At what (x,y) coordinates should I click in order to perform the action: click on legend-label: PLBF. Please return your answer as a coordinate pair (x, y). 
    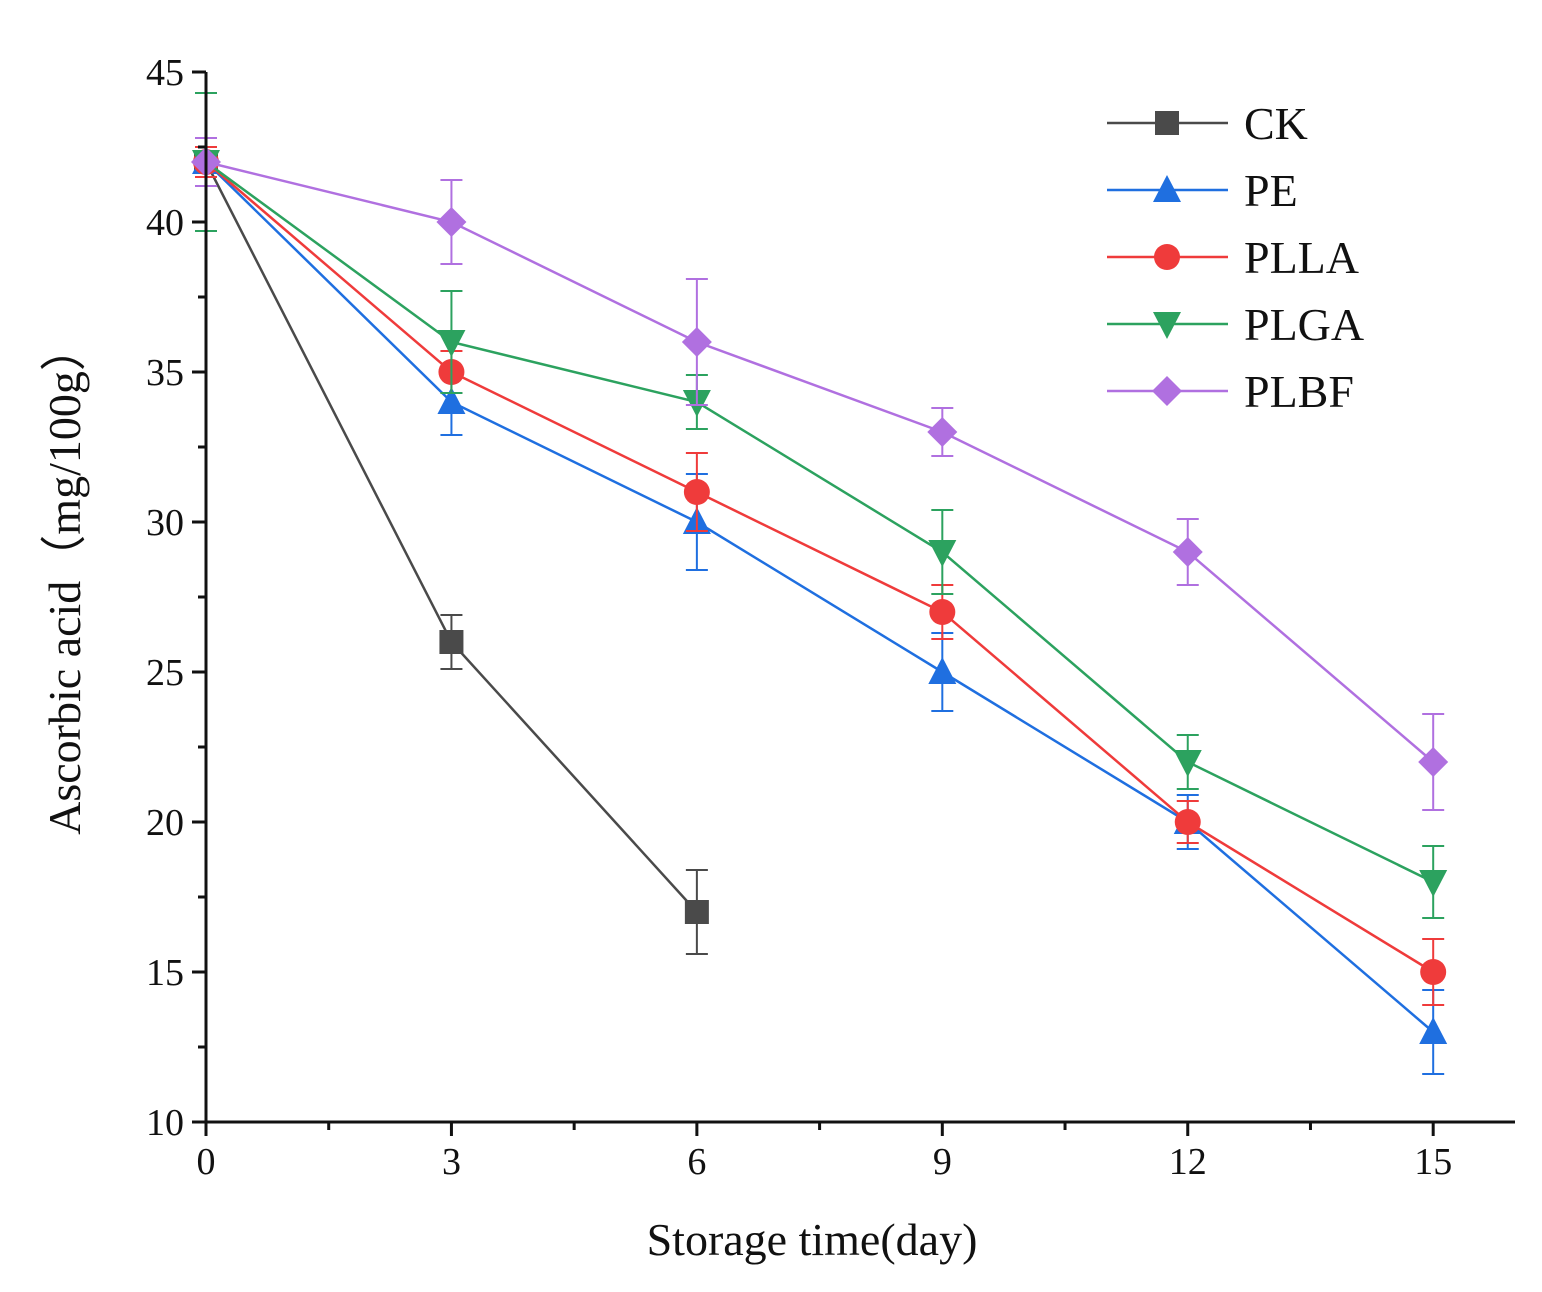
    Looking at the image, I should click on (1299, 391).